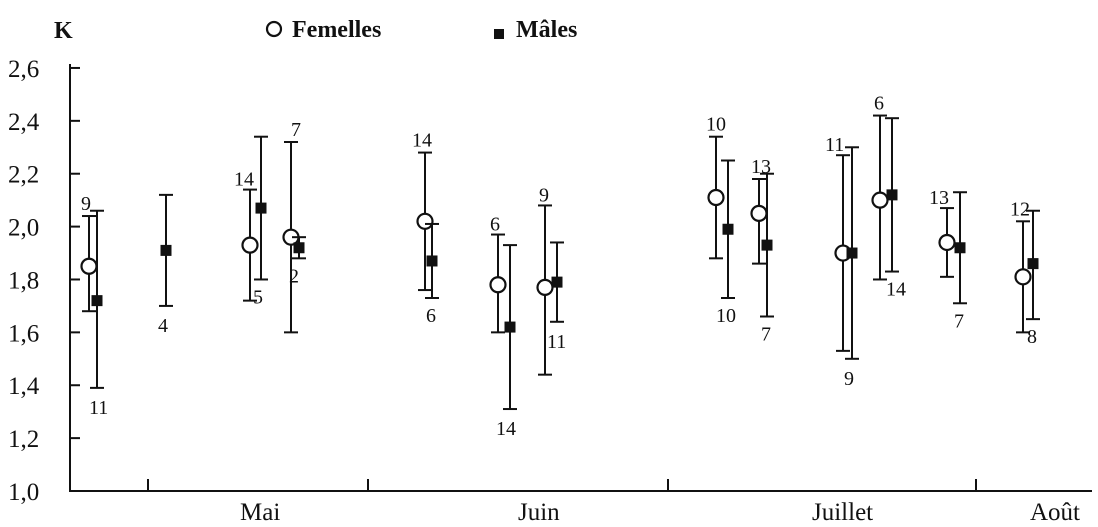 This screenshot has height=527, width=1098. What do you see at coordinates (44, 281) in the screenshot?
I see `y-ticks: 1,0 1,2 1,4 1,6 1,8 2,0 2,2 2,4 2,6` at bounding box center [44, 281].